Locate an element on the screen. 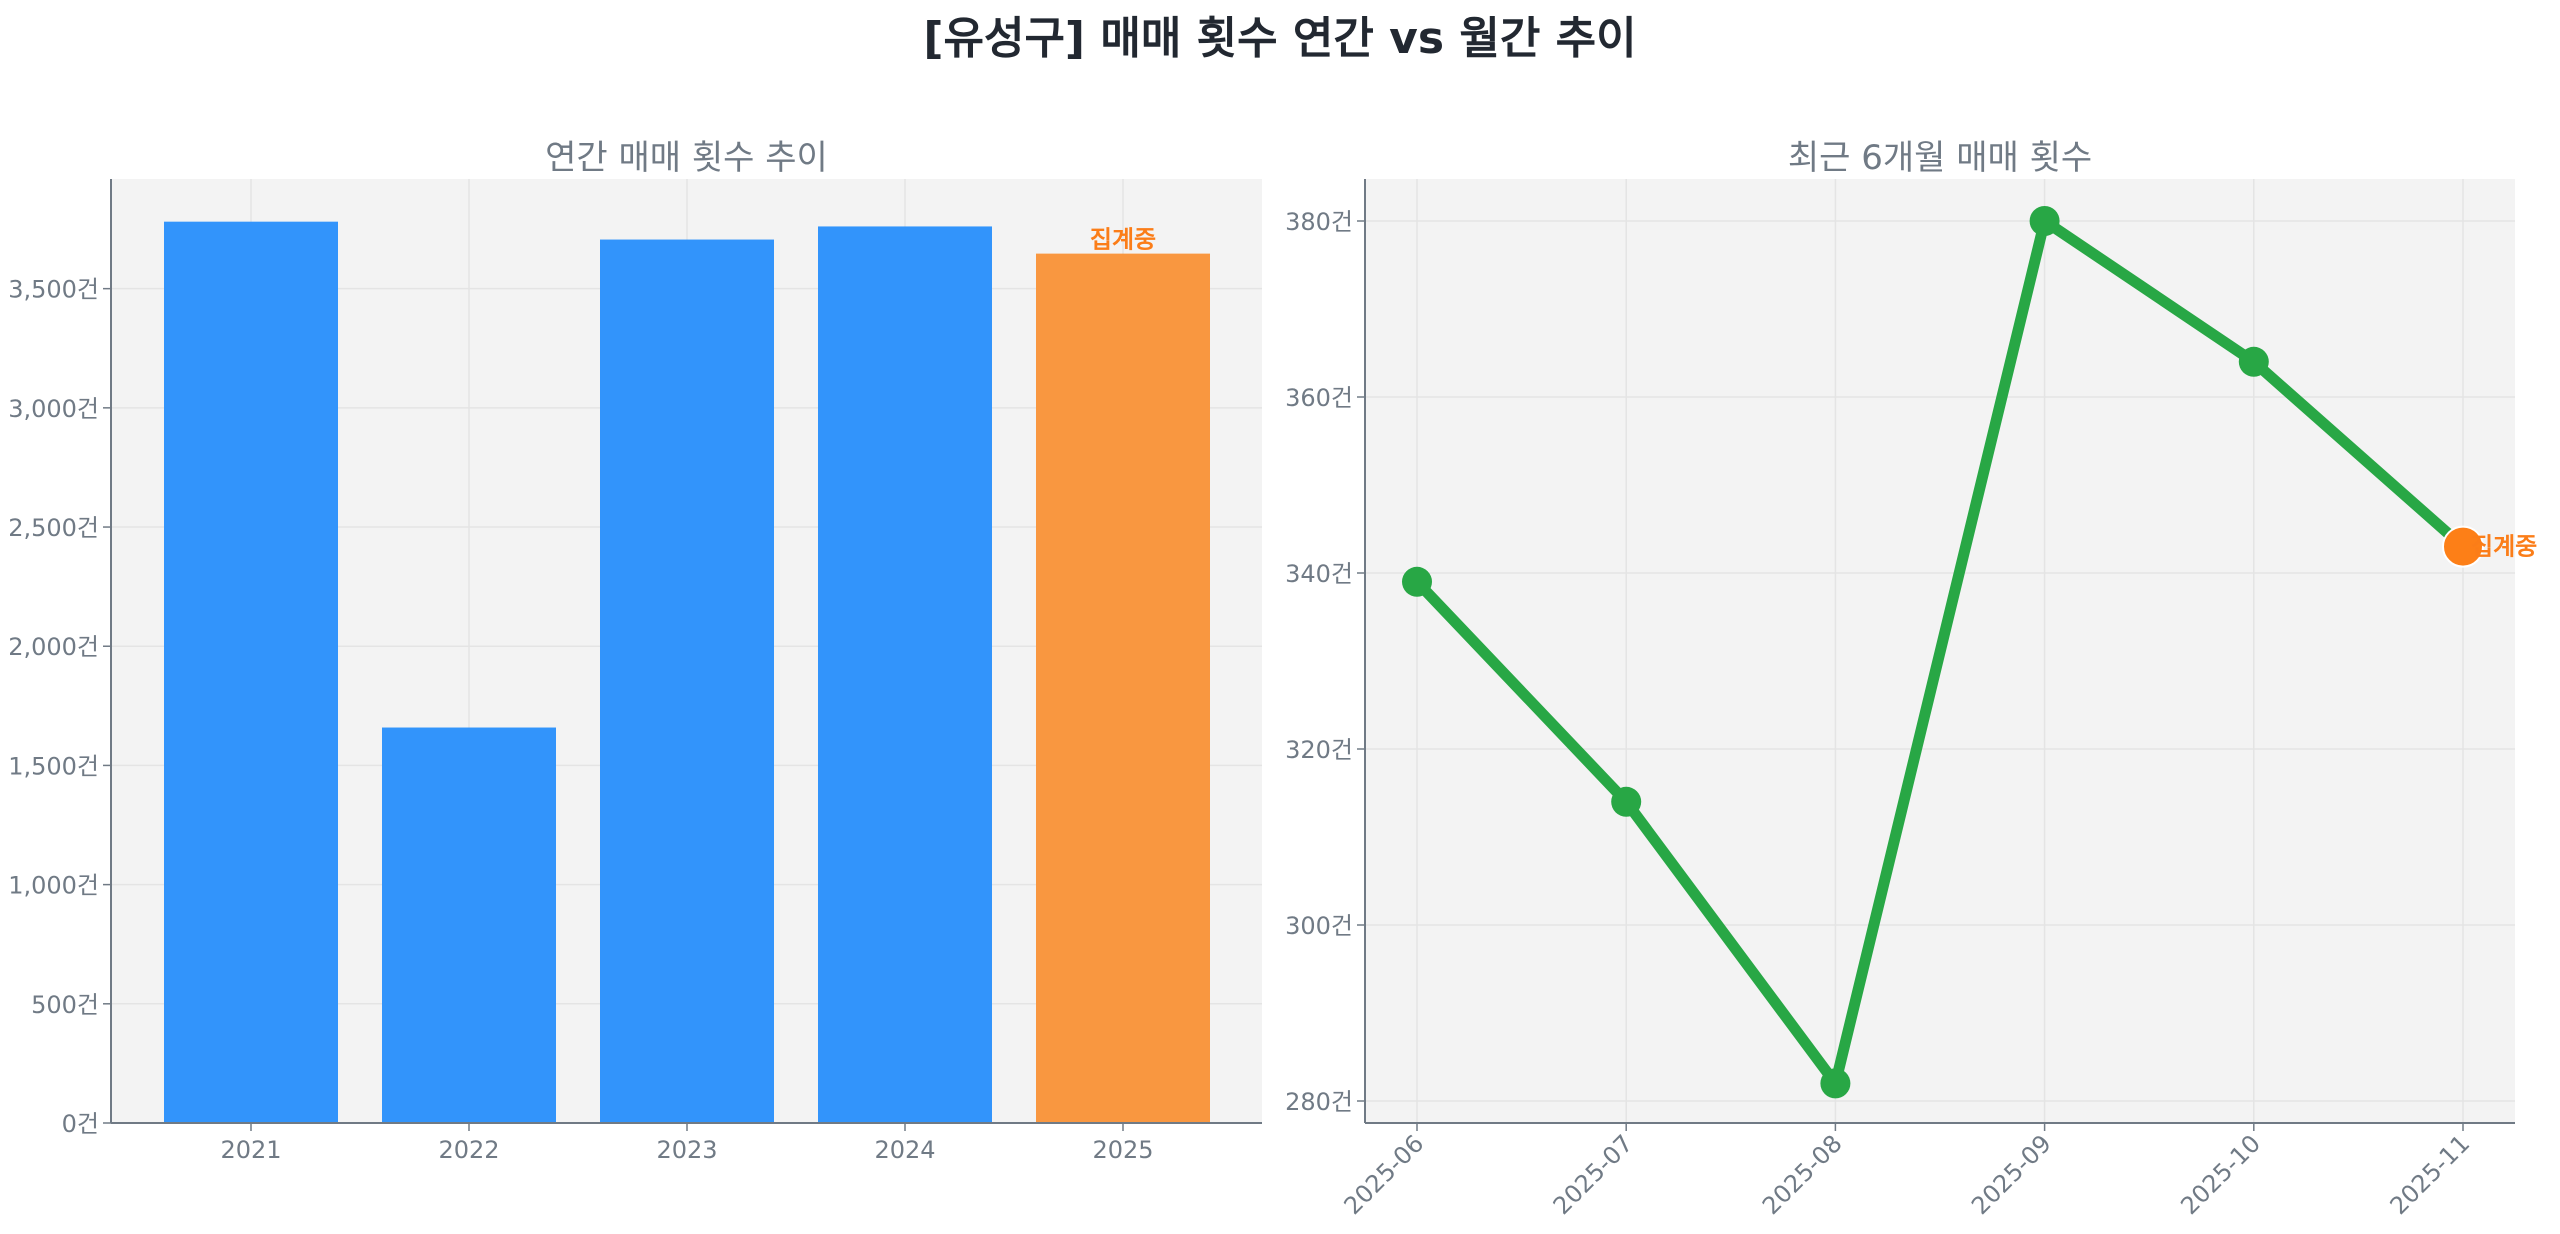 This screenshot has width=2560, height=1234. x-tick-label: 2025-06 is located at coordinates (1384, 1174).